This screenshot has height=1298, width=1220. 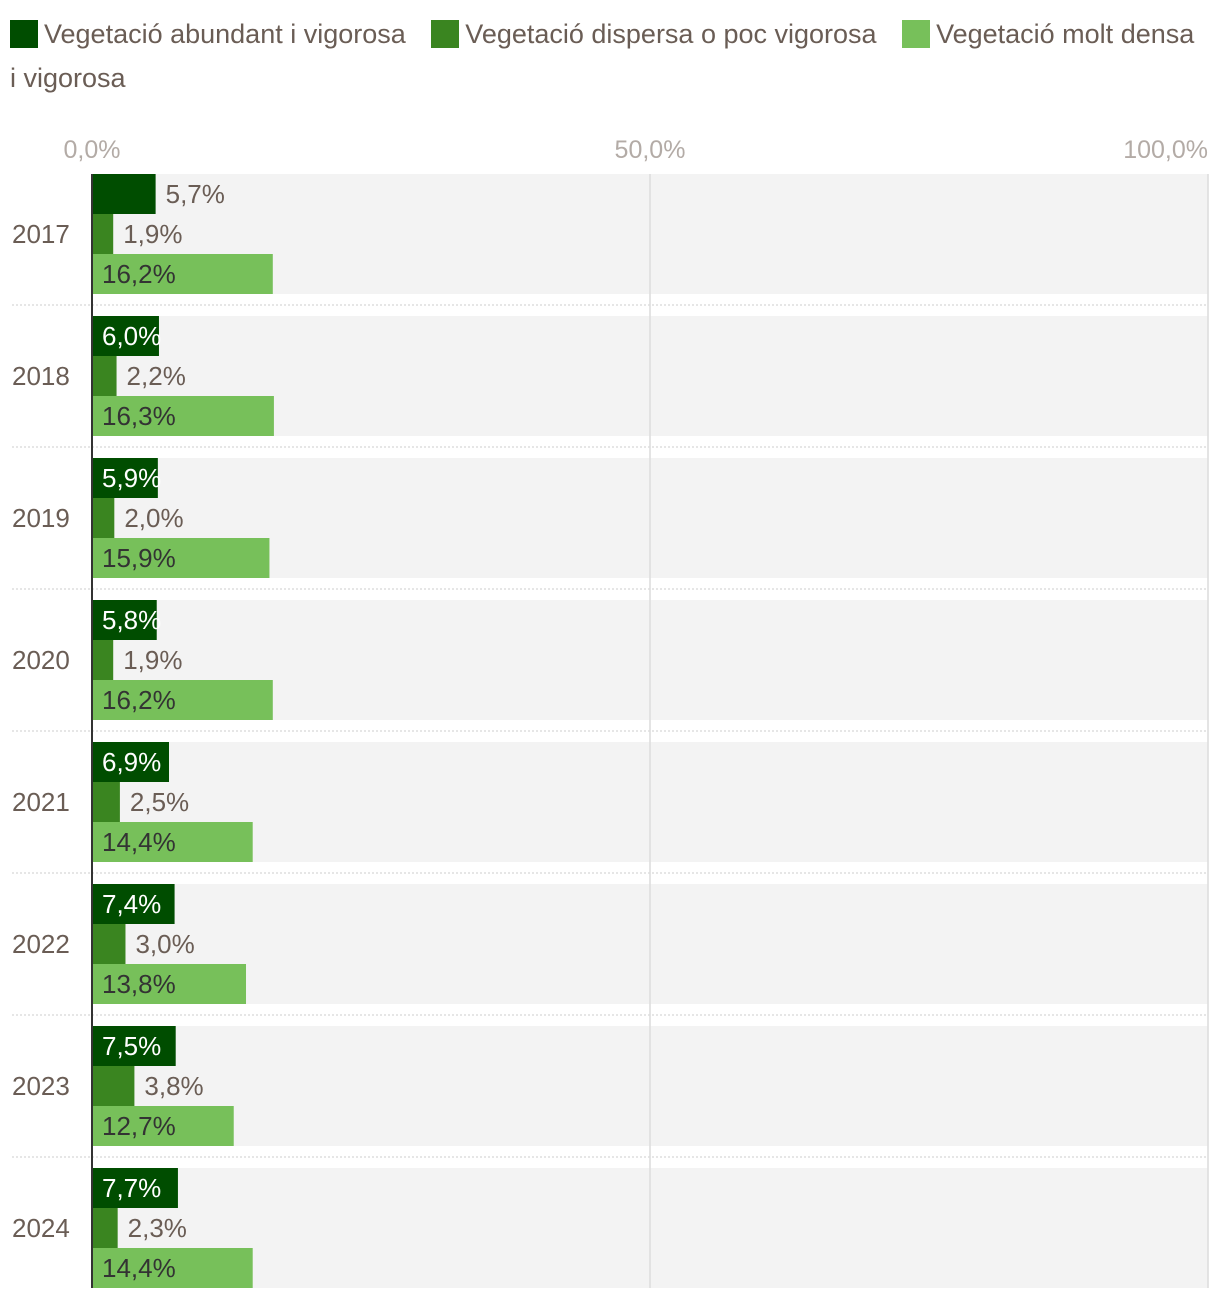 What do you see at coordinates (164, 944) in the screenshot?
I see `value-label: 3,0%` at bounding box center [164, 944].